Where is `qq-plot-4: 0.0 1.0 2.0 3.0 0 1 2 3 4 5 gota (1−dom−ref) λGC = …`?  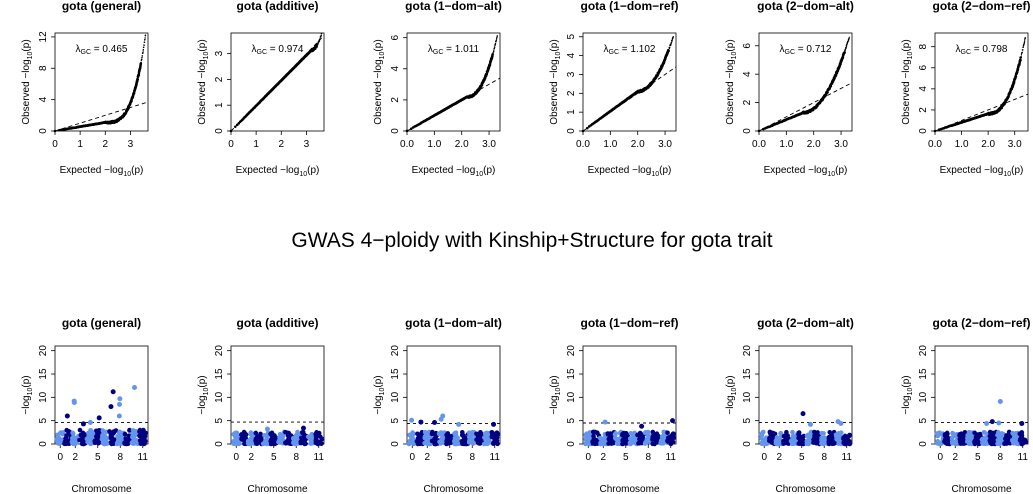 qq-plot-4: 0.0 1.0 2.0 3.0 0 1 2 3 4 5 gota (1−dom−ref) λGC = … is located at coordinates (614, 89).